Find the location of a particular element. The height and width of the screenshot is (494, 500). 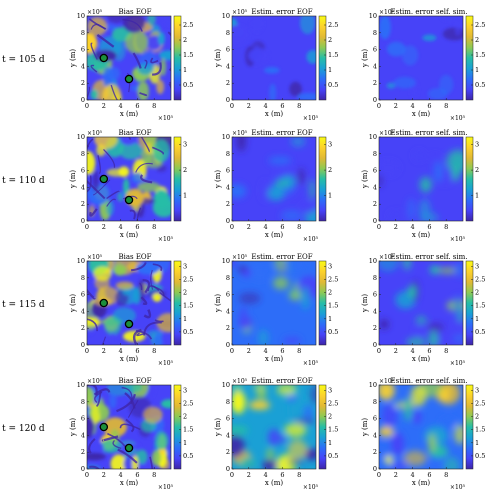

colorbar: 1 2 3 is located at coordinates (180, 179).